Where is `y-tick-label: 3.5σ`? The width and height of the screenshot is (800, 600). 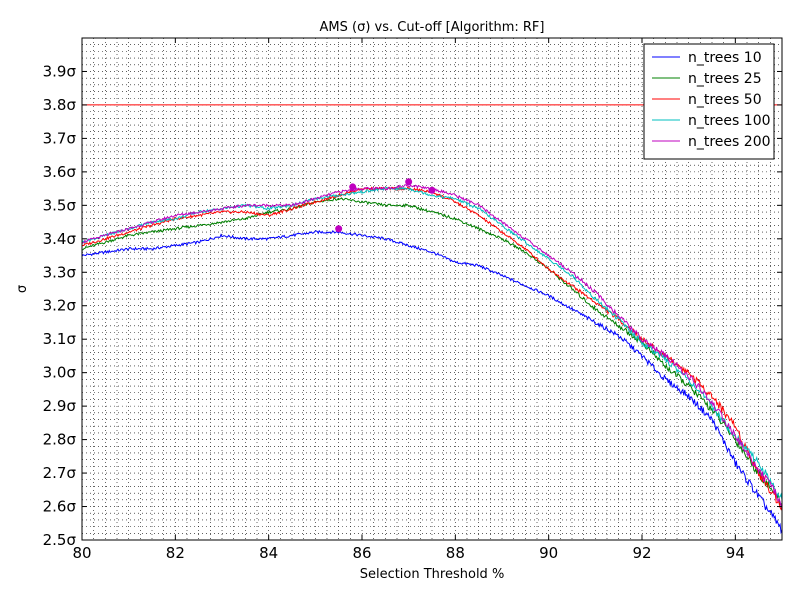 y-tick-label: 3.5σ is located at coordinates (60, 205).